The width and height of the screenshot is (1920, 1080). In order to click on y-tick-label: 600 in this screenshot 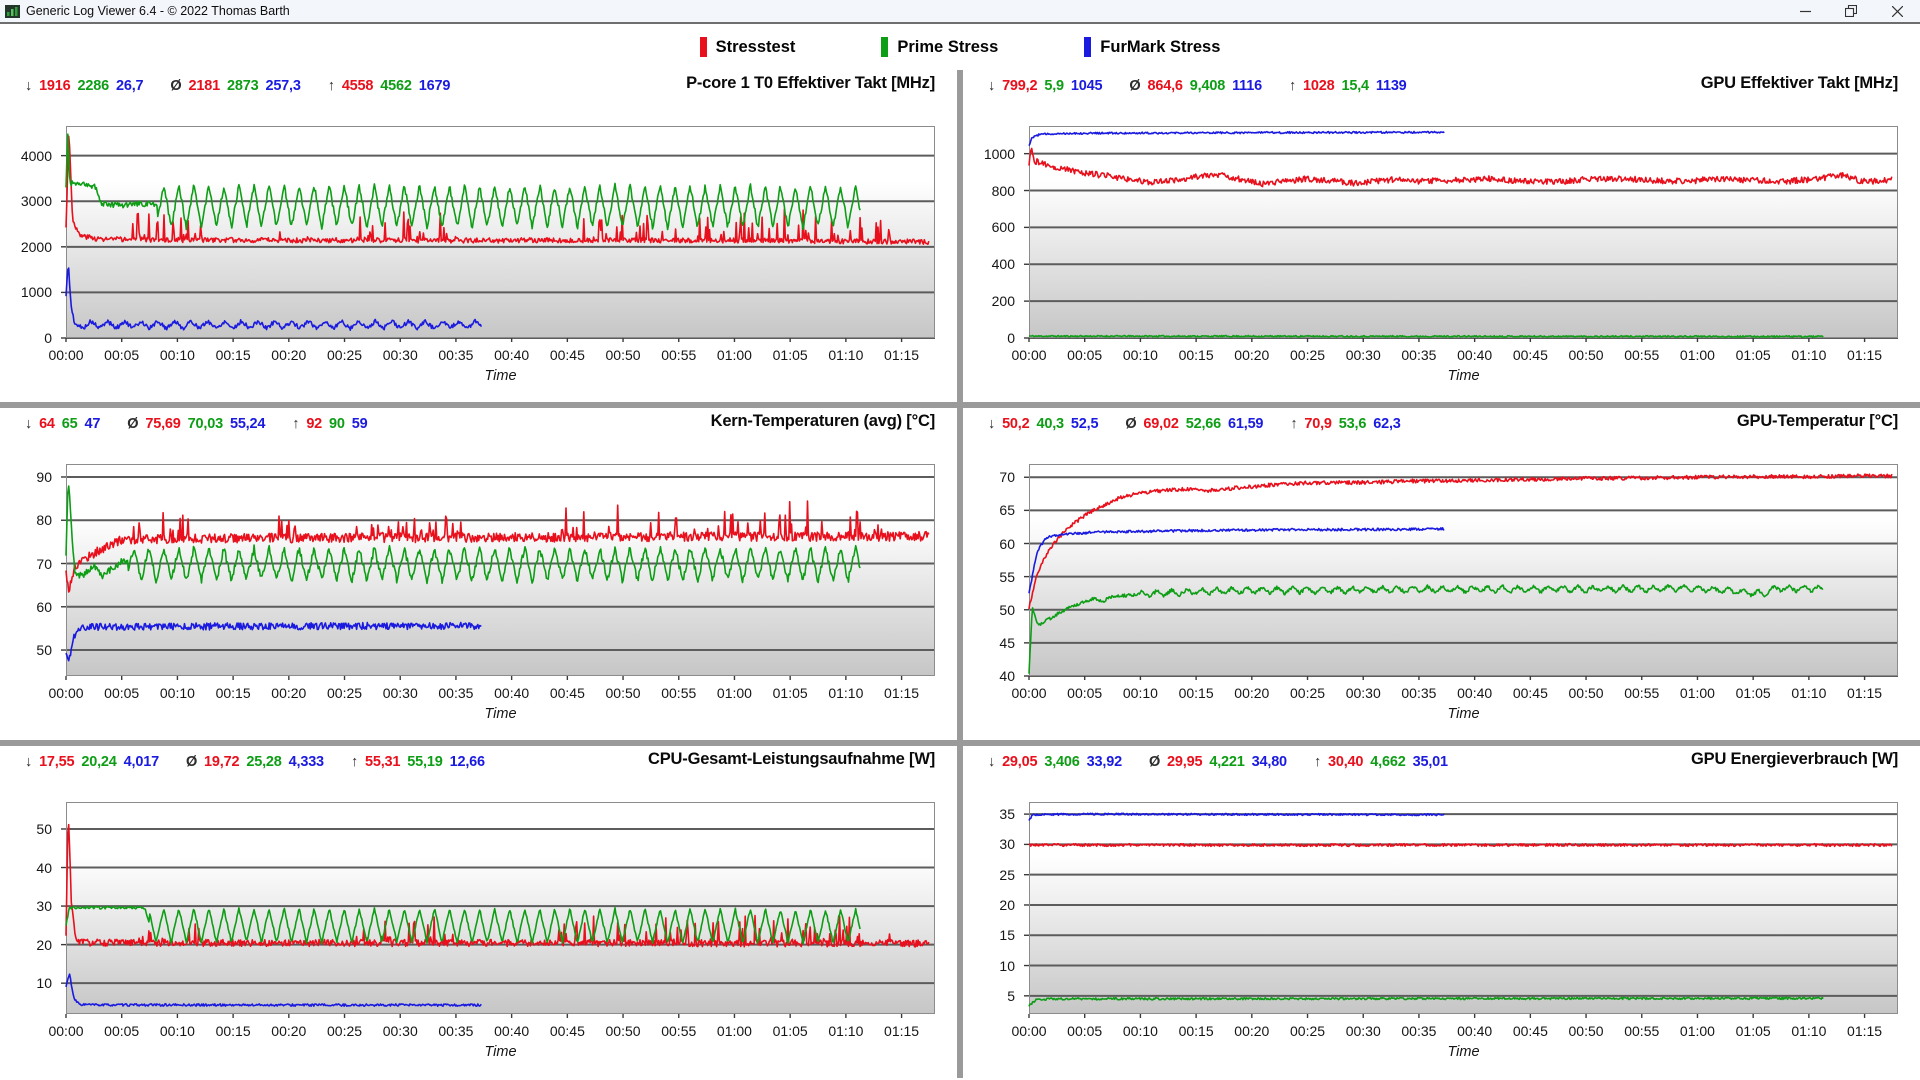, I will do `click(1003, 227)`.